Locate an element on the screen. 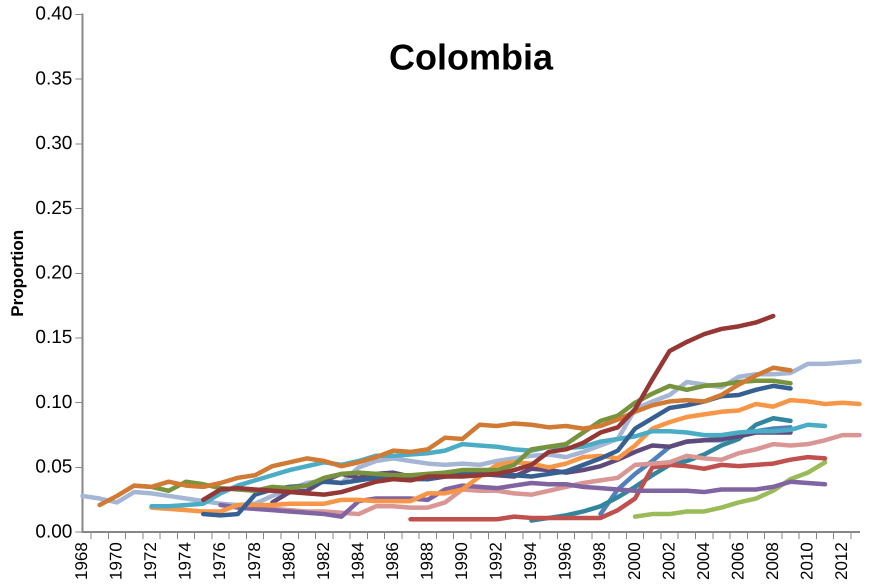 This screenshot has height=585, width=883. x-tick-label: 1988 is located at coordinates (427, 561).